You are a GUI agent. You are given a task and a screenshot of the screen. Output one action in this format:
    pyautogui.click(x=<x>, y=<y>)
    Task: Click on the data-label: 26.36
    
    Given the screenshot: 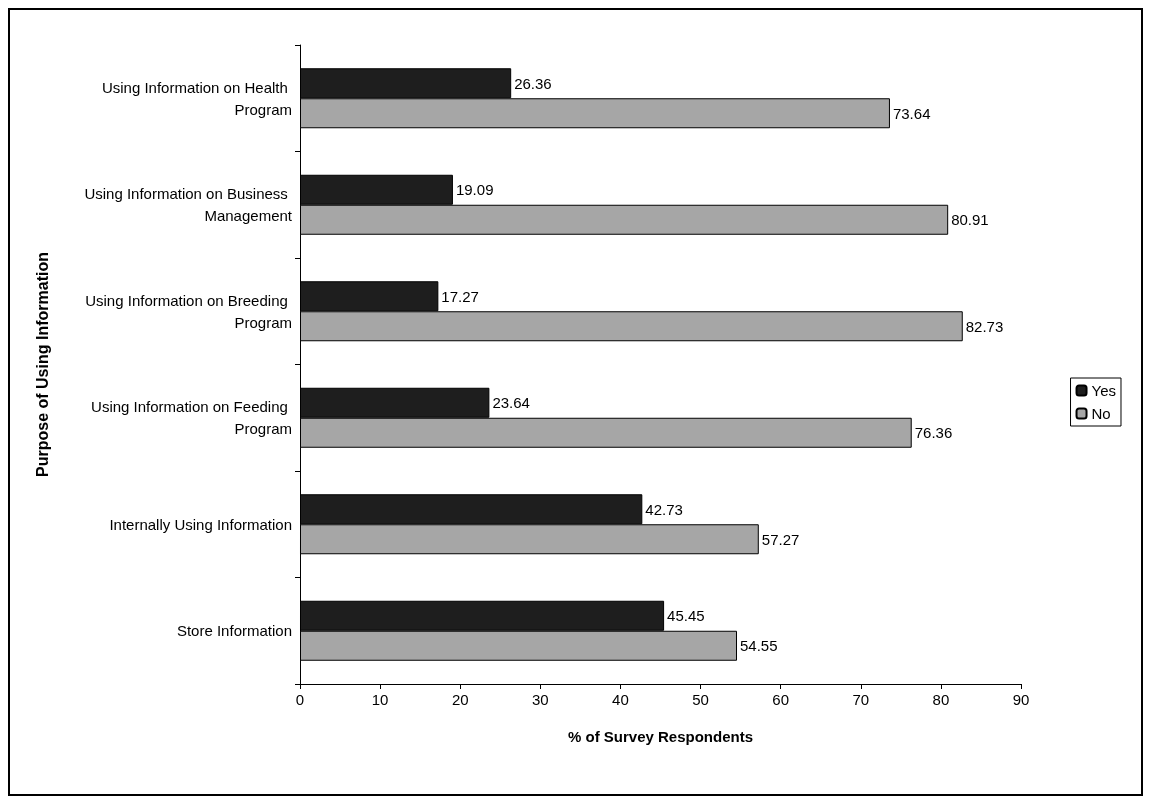 What is the action you would take?
    pyautogui.click(x=533, y=83)
    